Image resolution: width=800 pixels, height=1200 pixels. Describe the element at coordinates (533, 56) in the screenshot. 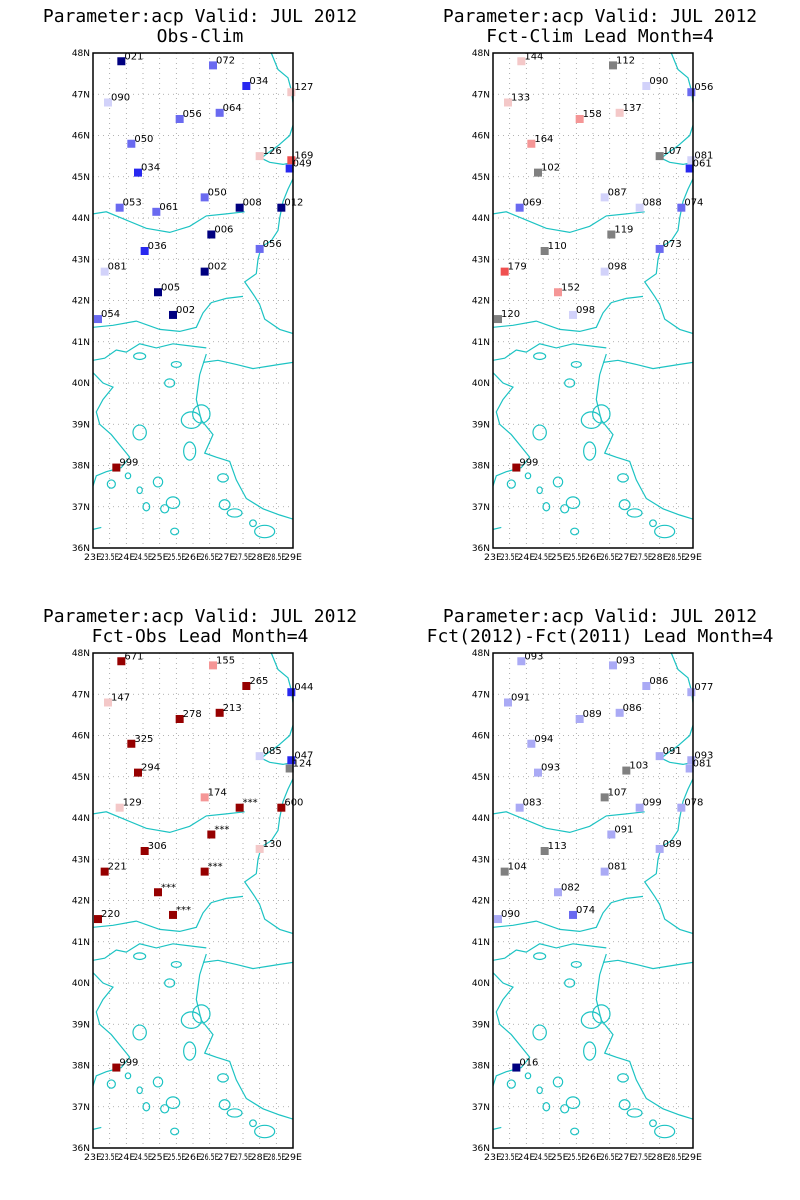

I see `station-value-label: 144` at that location.